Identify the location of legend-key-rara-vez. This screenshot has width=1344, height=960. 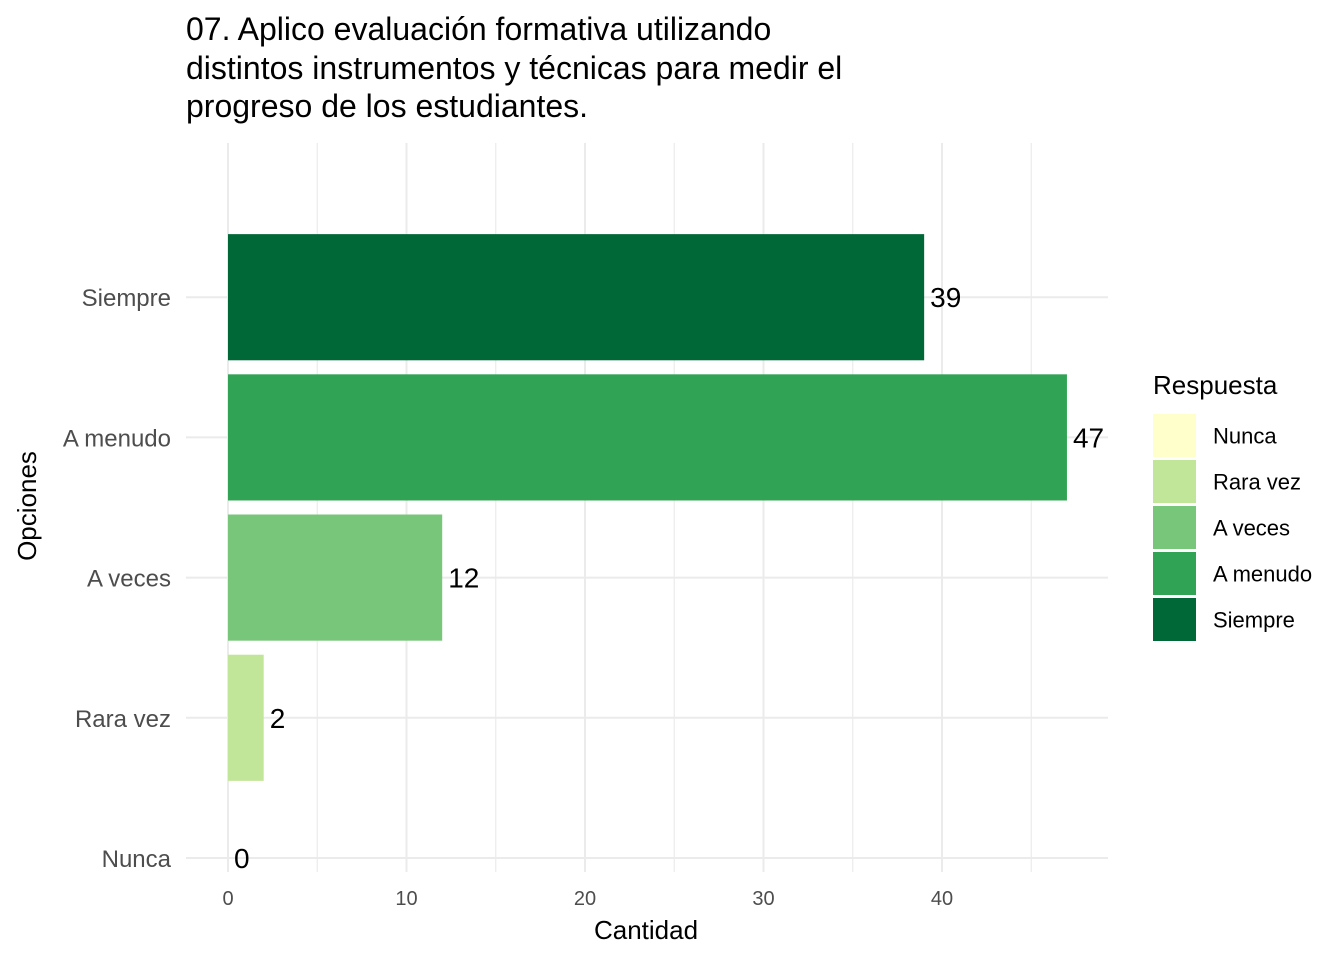
(1174, 481).